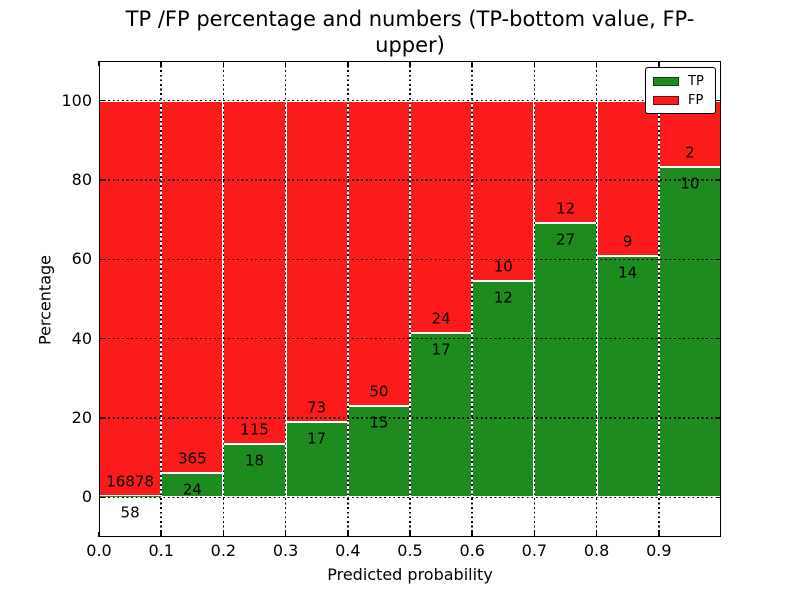 This screenshot has width=800, height=600. What do you see at coordinates (696, 81) in the screenshot?
I see `legend-label-tp: TP` at bounding box center [696, 81].